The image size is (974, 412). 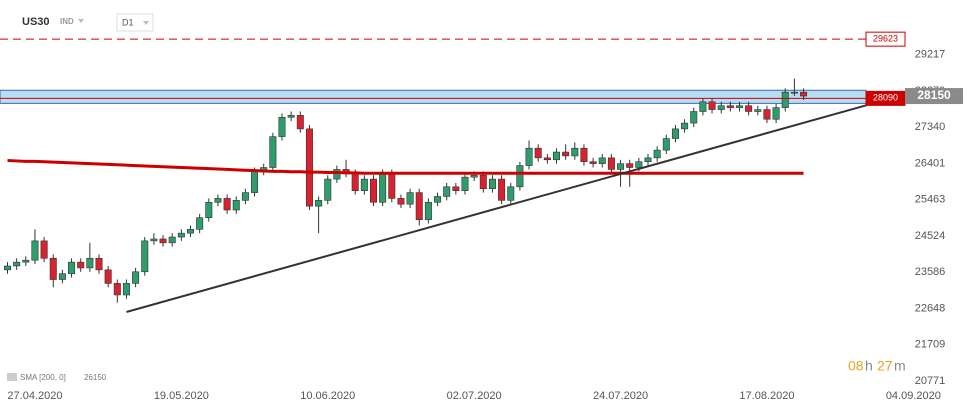 What do you see at coordinates (67, 21) in the screenshot?
I see `market: IND` at bounding box center [67, 21].